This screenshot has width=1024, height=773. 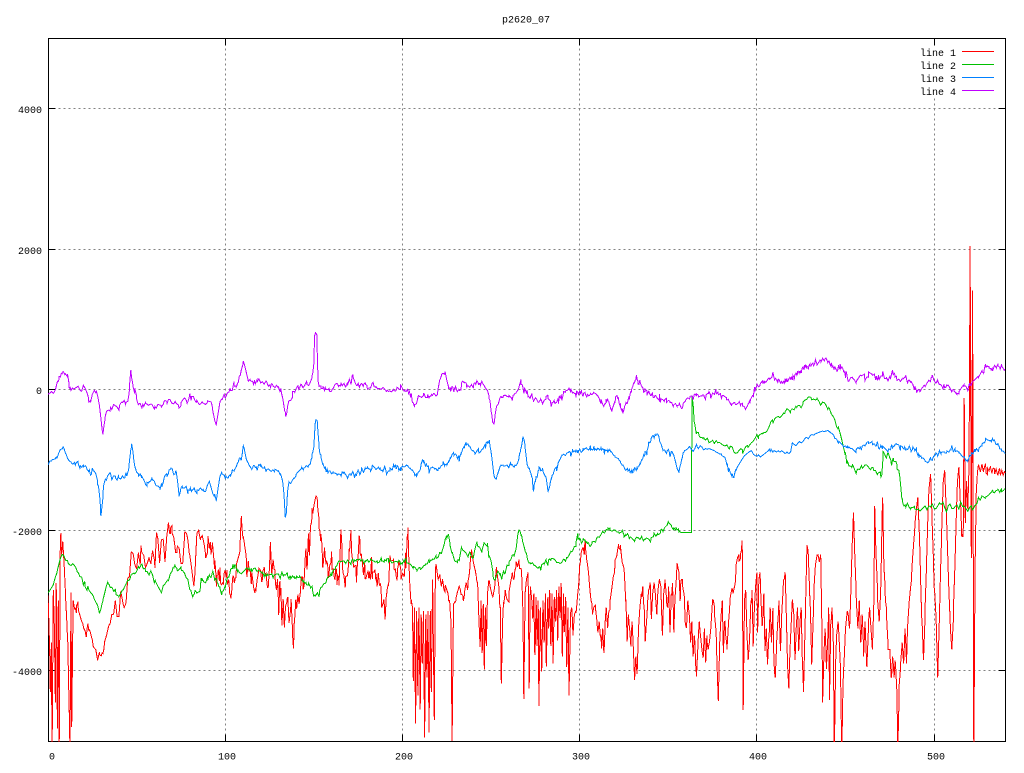 I want to click on svg-text: 4000, so click(x=30, y=111).